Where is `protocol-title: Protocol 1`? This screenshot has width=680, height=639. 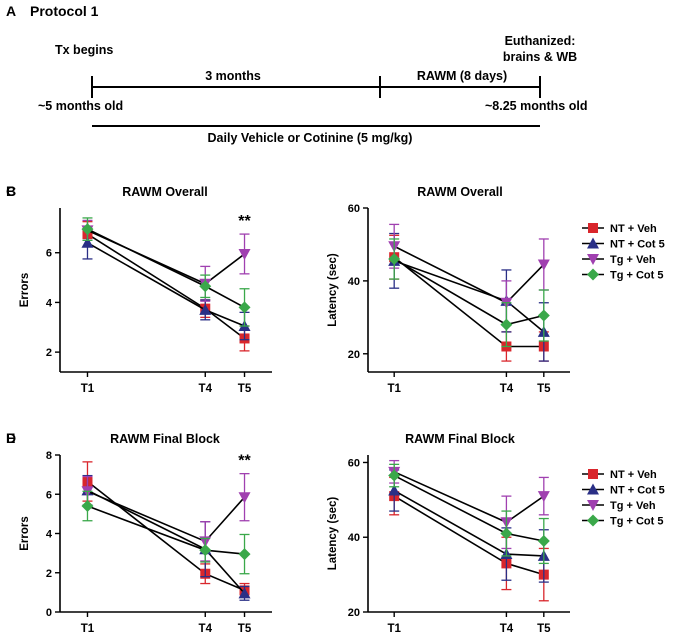 protocol-title: Protocol 1 is located at coordinates (64, 11).